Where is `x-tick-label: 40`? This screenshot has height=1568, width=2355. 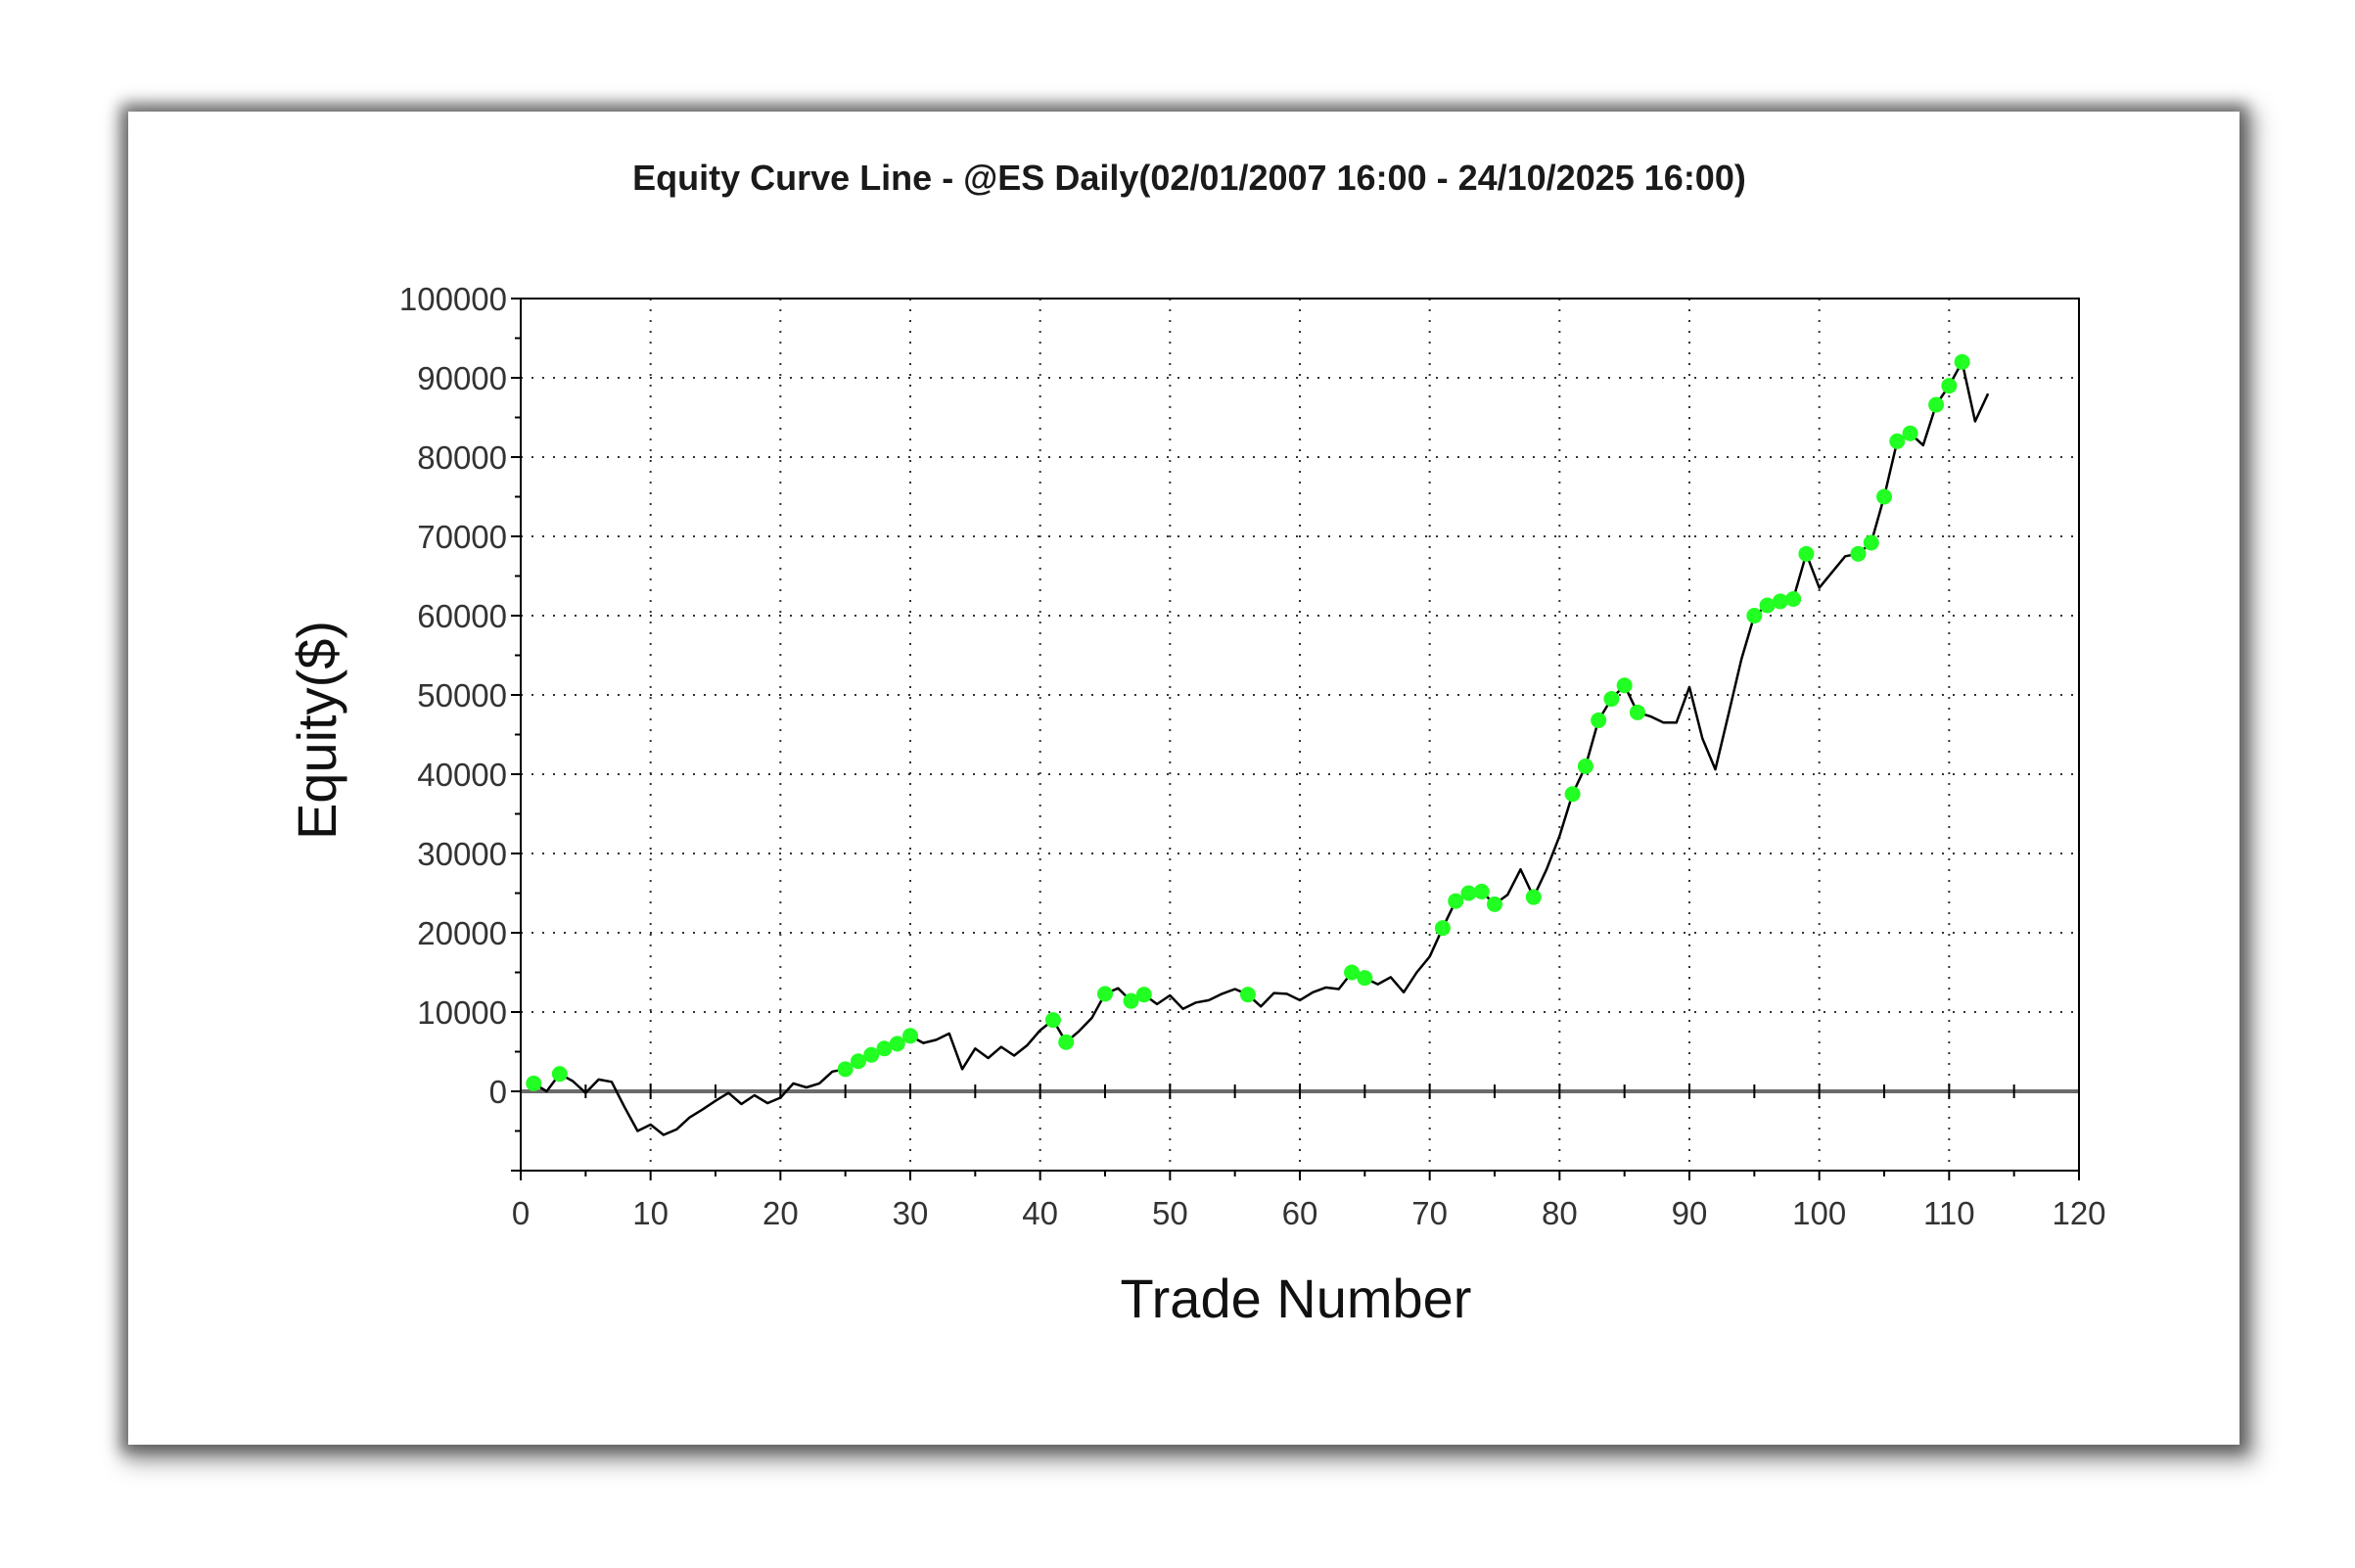 x-tick-label: 40 is located at coordinates (1040, 1213).